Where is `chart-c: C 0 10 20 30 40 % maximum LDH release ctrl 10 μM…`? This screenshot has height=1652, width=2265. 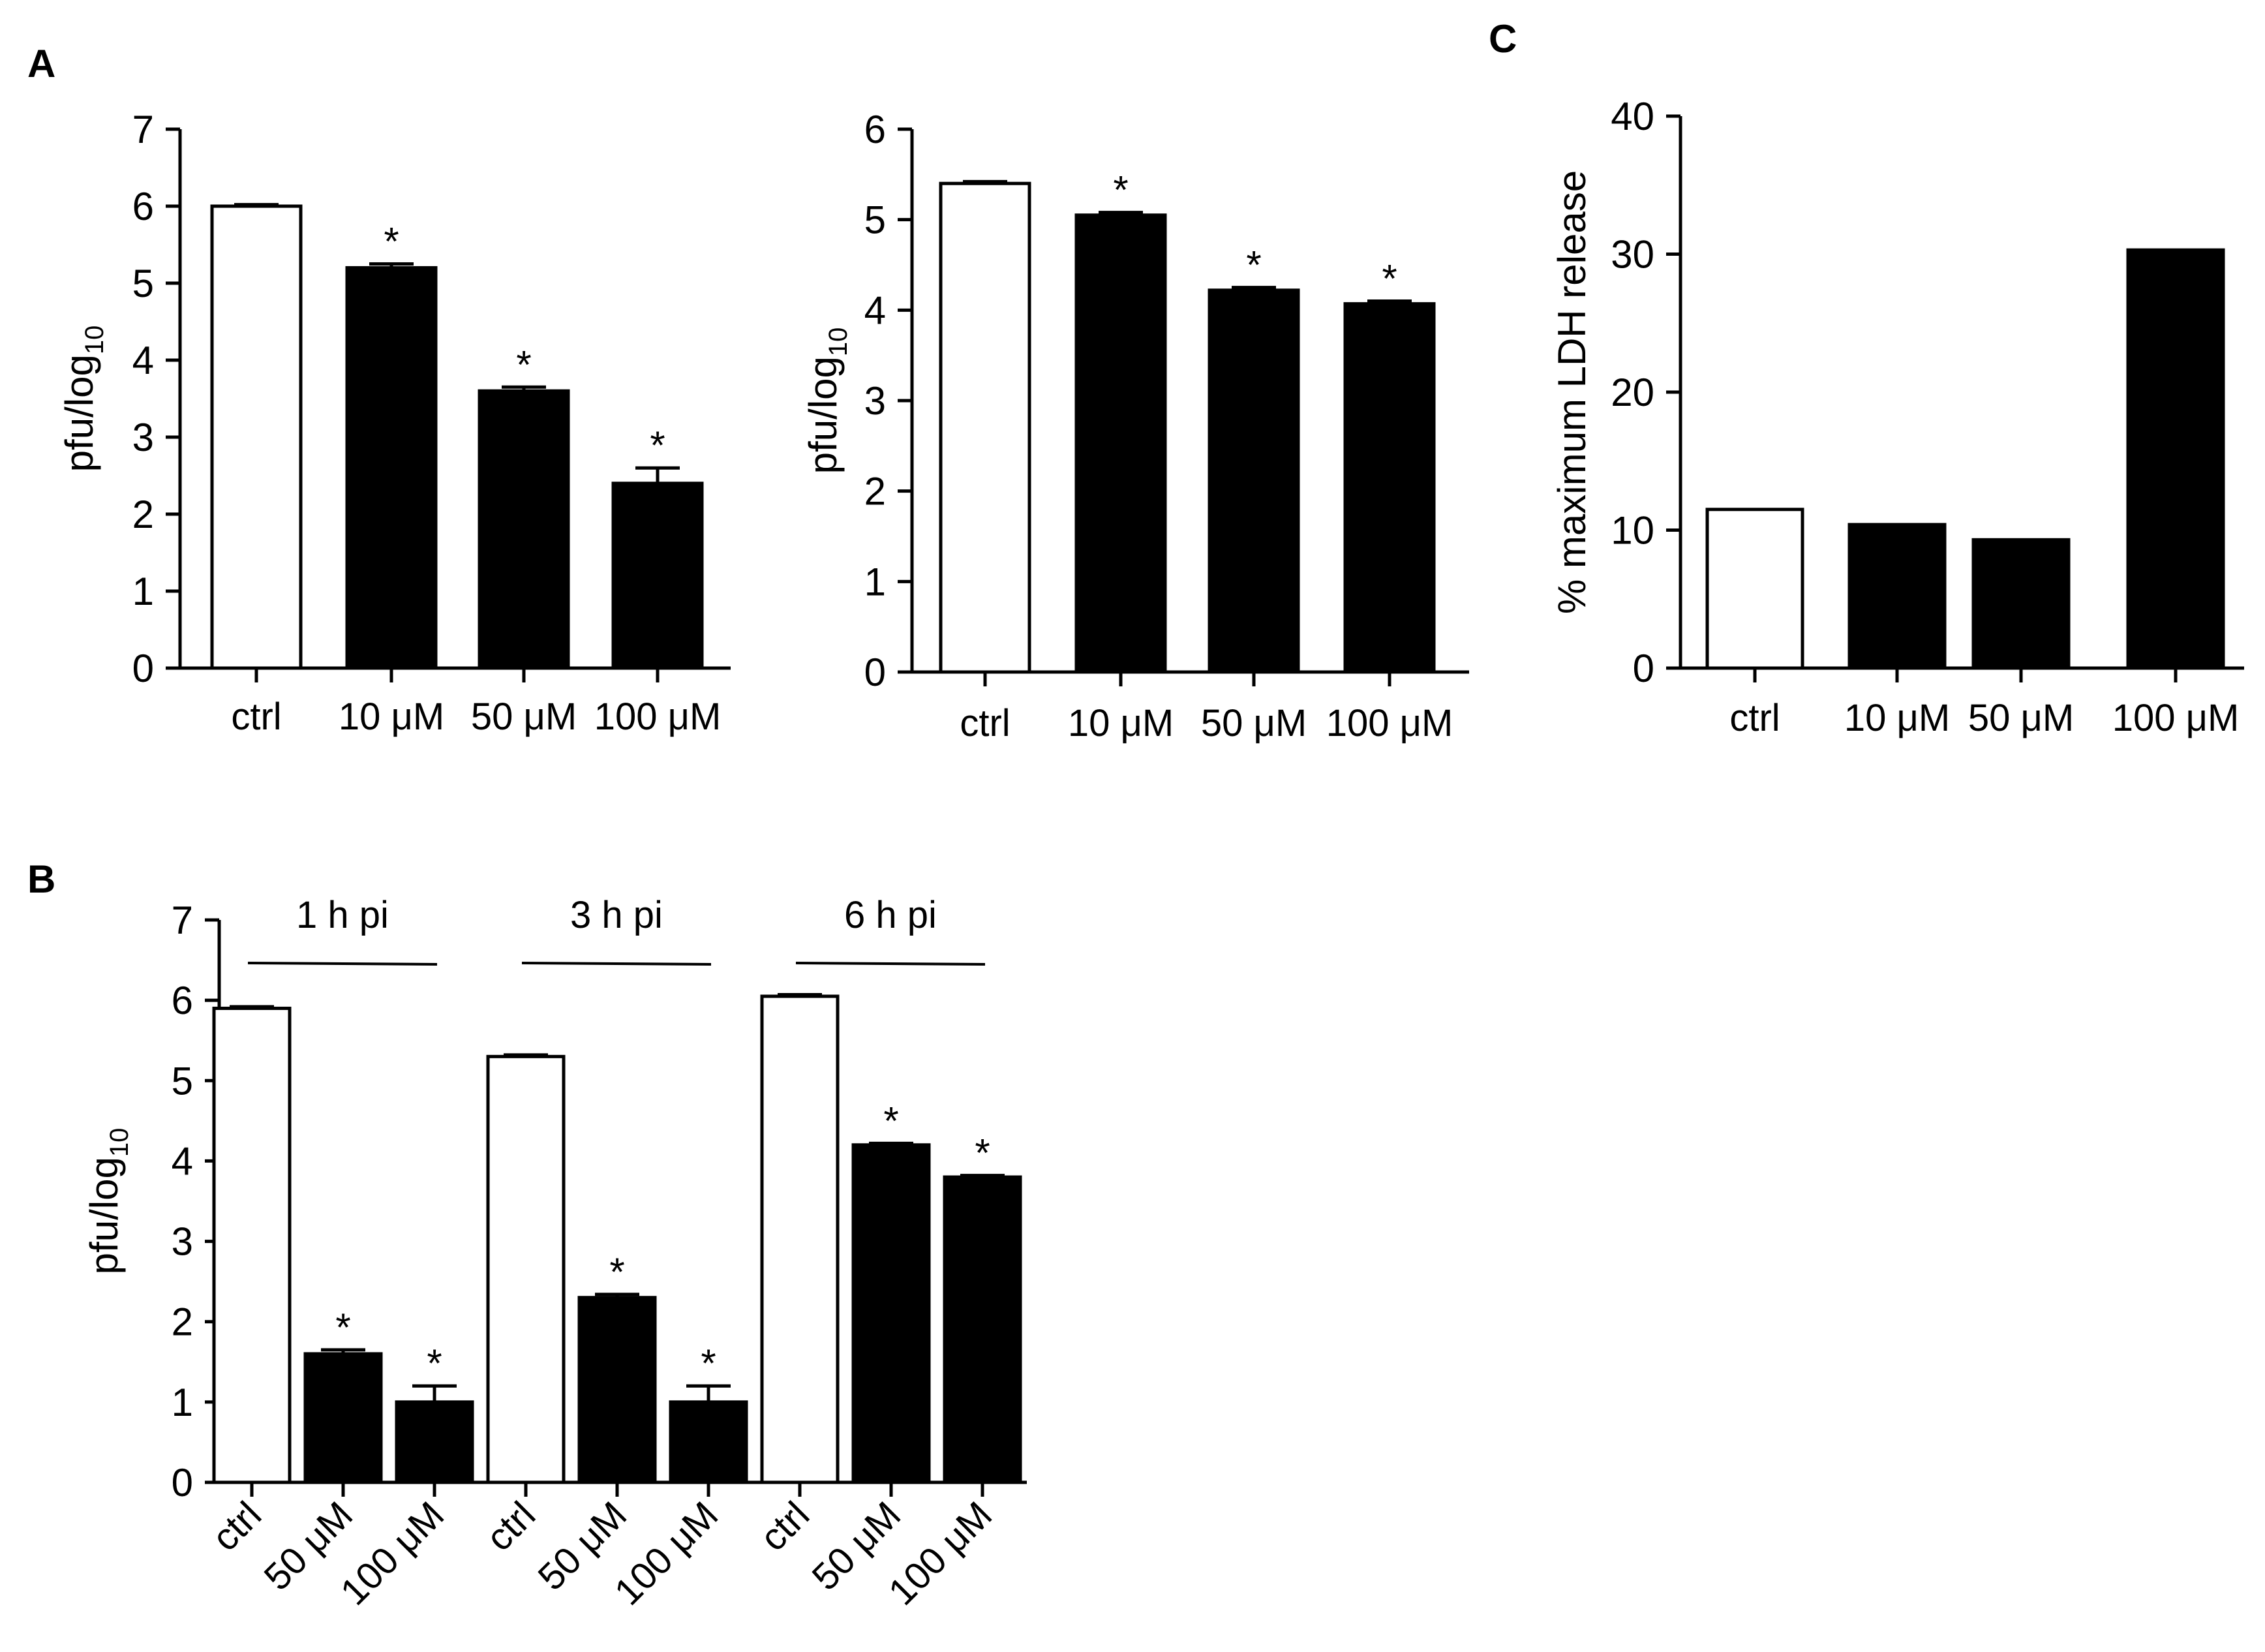 chart-c: C 0 10 20 30 40 % maximum LDH release ctrl 10 μM… is located at coordinates (1866, 378).